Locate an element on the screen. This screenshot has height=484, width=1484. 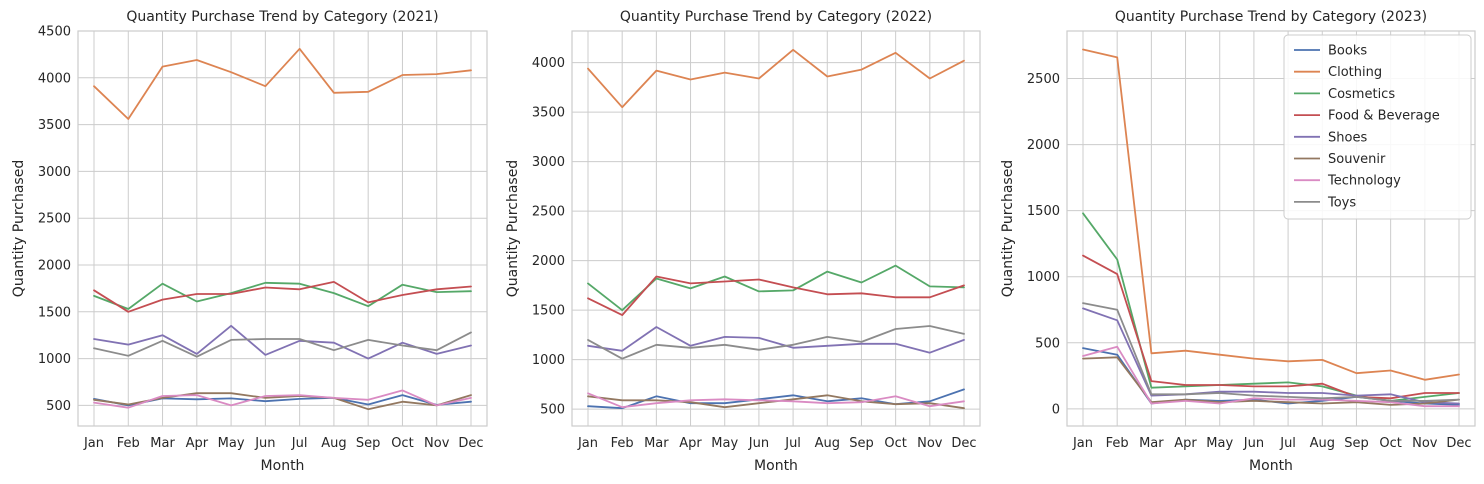
legend-entry: Shoes is located at coordinates (1347, 137).